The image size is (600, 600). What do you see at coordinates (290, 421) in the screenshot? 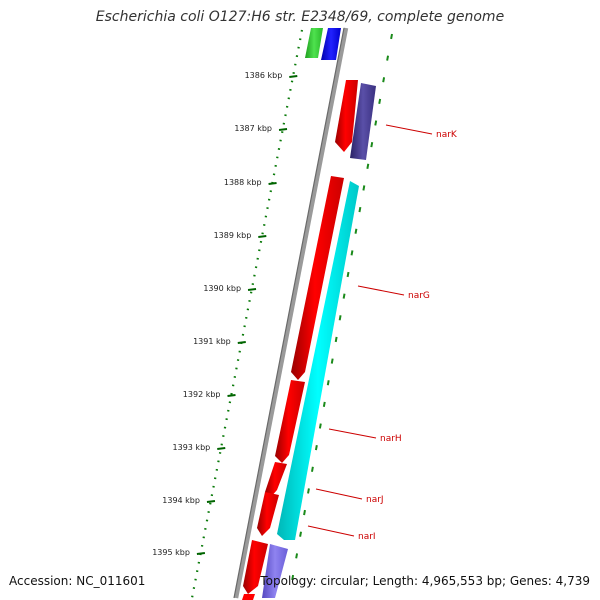
I see `cds-feature-narH` at bounding box center [290, 421].